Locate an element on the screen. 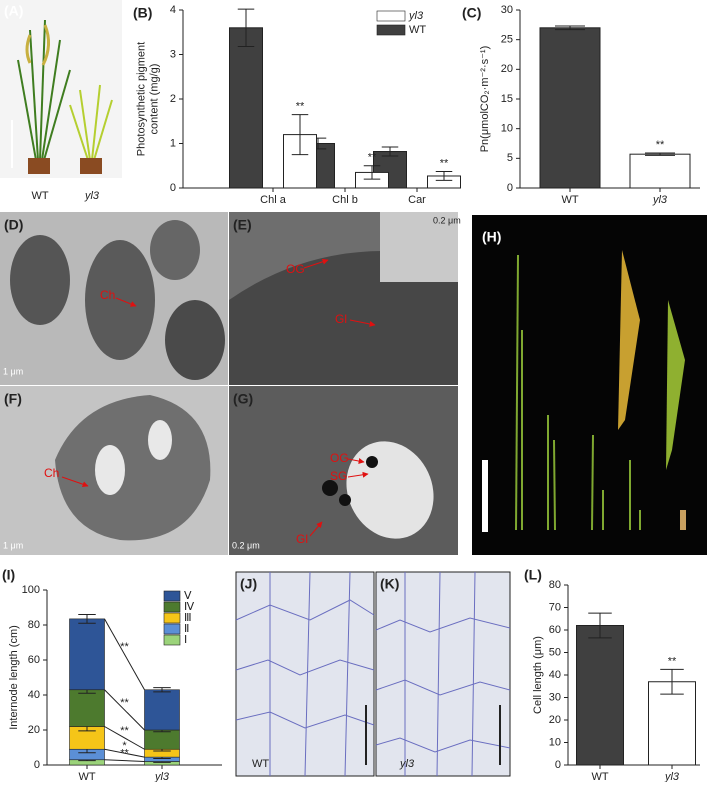 This screenshot has height=787, width=707. legend-label: Ⅴ is located at coordinates (188, 596).